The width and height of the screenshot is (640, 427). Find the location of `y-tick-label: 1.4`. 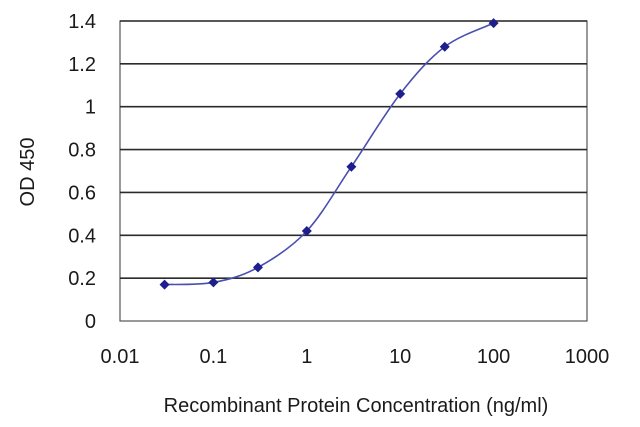

y-tick-label: 1.4 is located at coordinates (82, 22).